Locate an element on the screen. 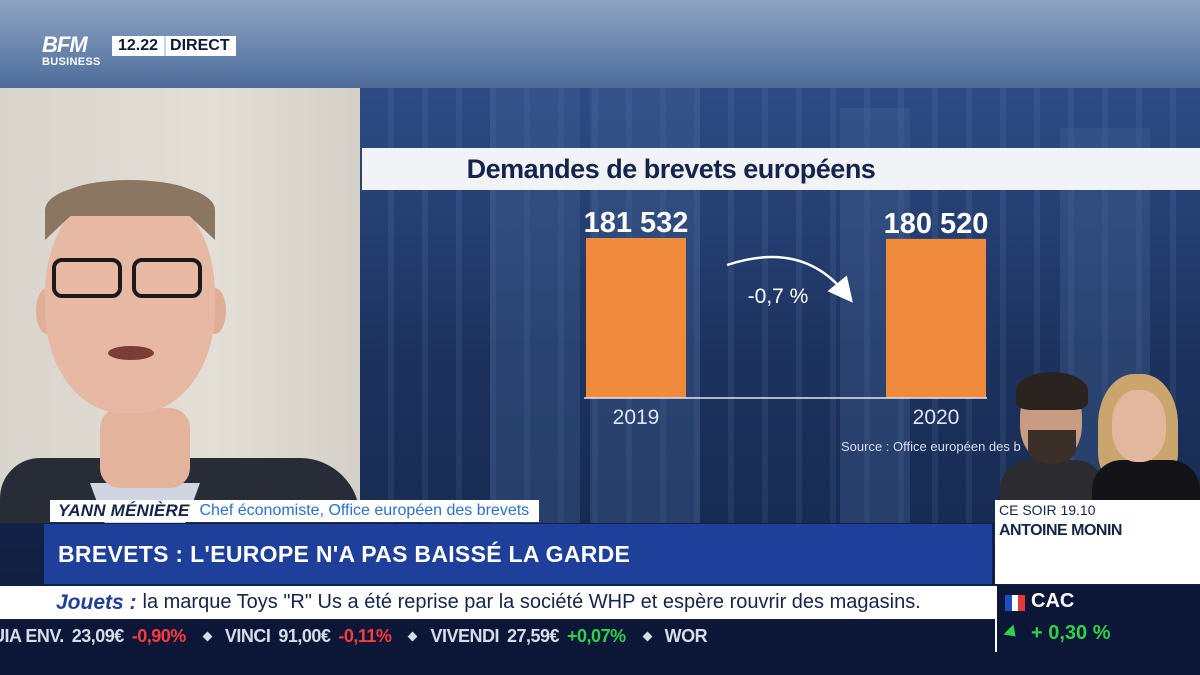 The height and width of the screenshot is (675, 1200). market-name: UIA ENV. is located at coordinates (32, 635).